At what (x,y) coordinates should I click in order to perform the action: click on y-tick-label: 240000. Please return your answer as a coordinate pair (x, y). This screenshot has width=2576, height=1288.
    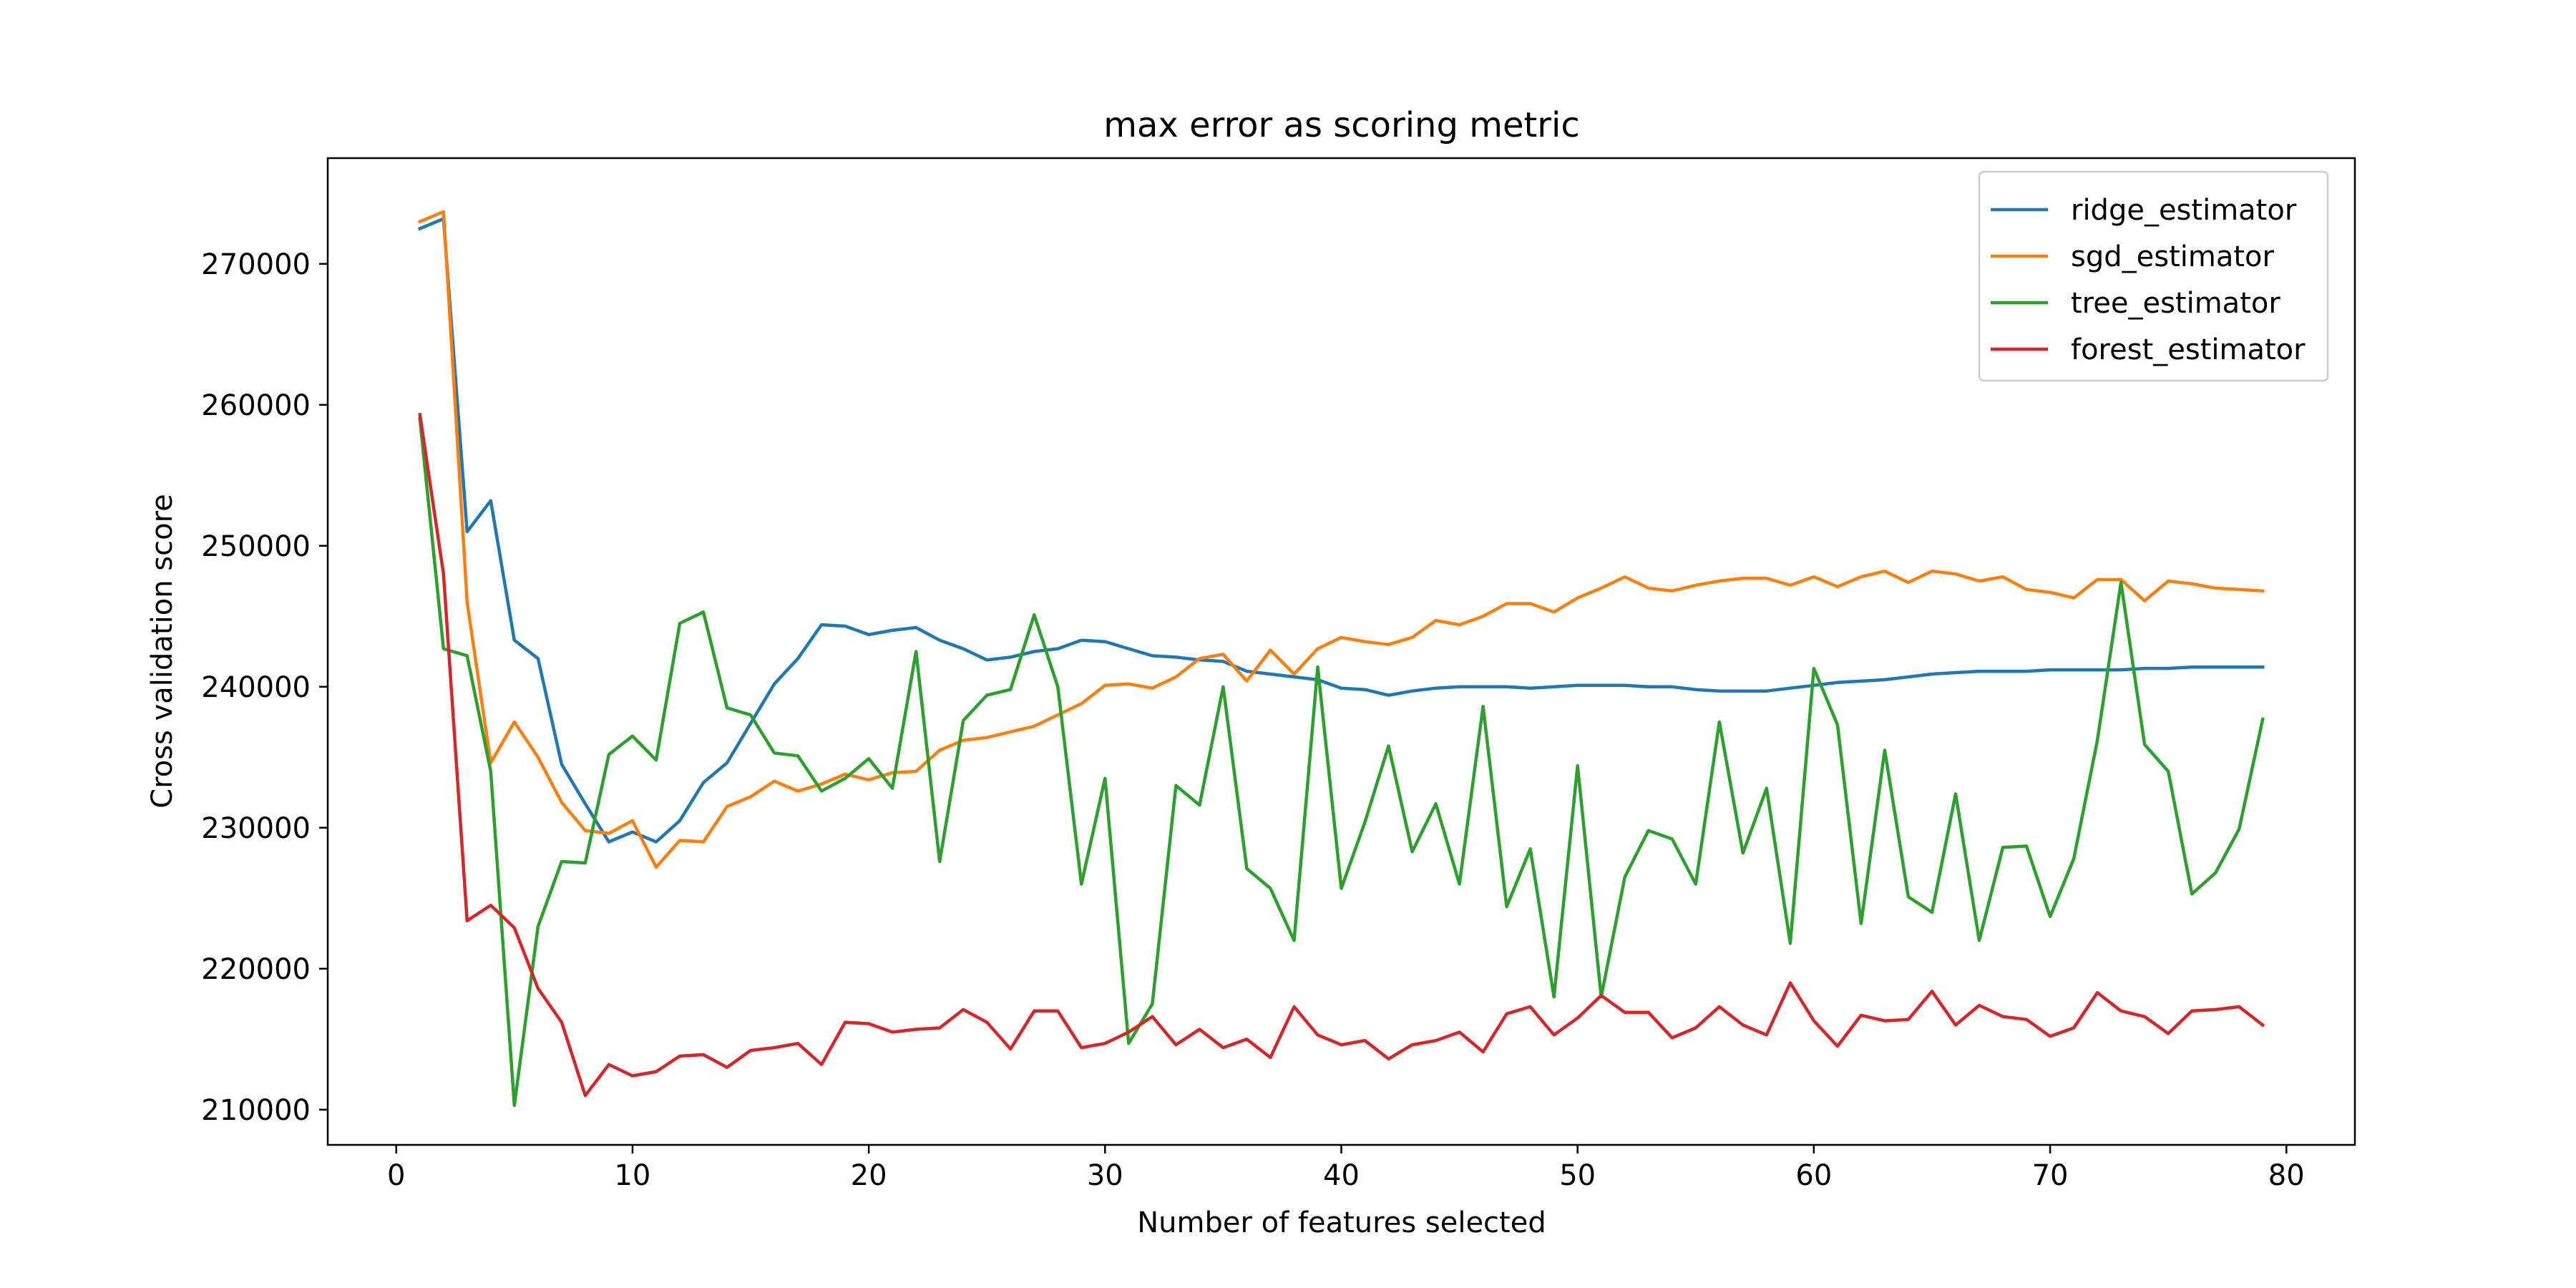
    Looking at the image, I should click on (256, 687).